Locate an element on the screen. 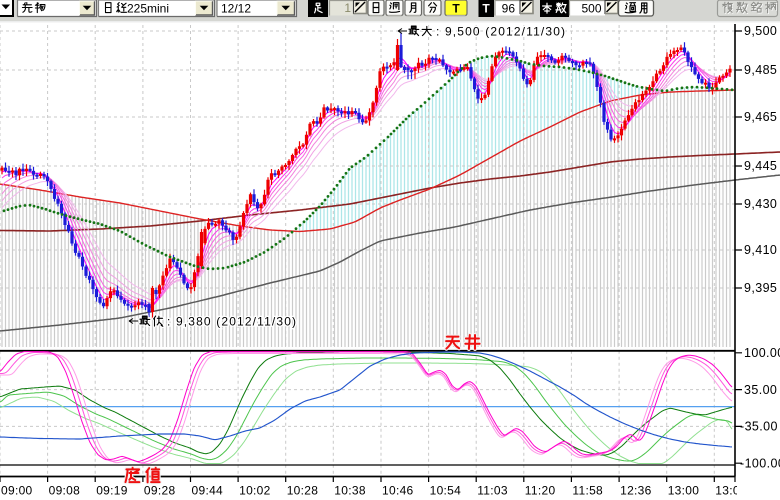  svg-text: 09:28 is located at coordinates (160, 491).